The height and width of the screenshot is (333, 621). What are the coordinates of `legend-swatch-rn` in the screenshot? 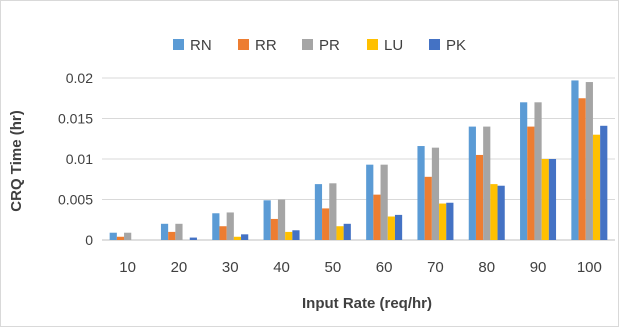 It's located at (178, 44).